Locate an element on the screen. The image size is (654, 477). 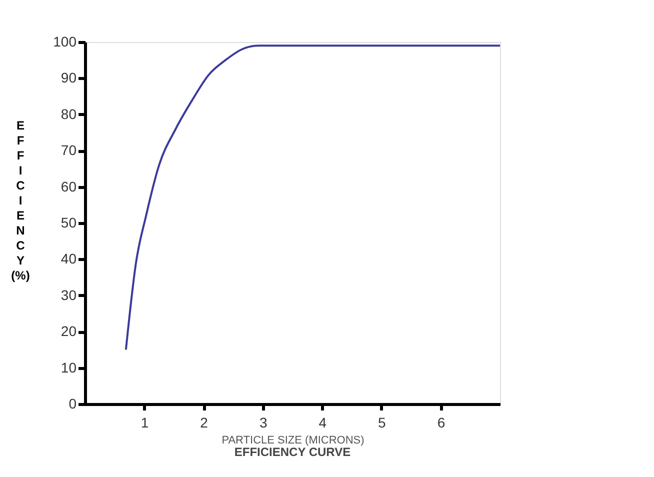
y-tick-label: 40 is located at coordinates (68, 258).